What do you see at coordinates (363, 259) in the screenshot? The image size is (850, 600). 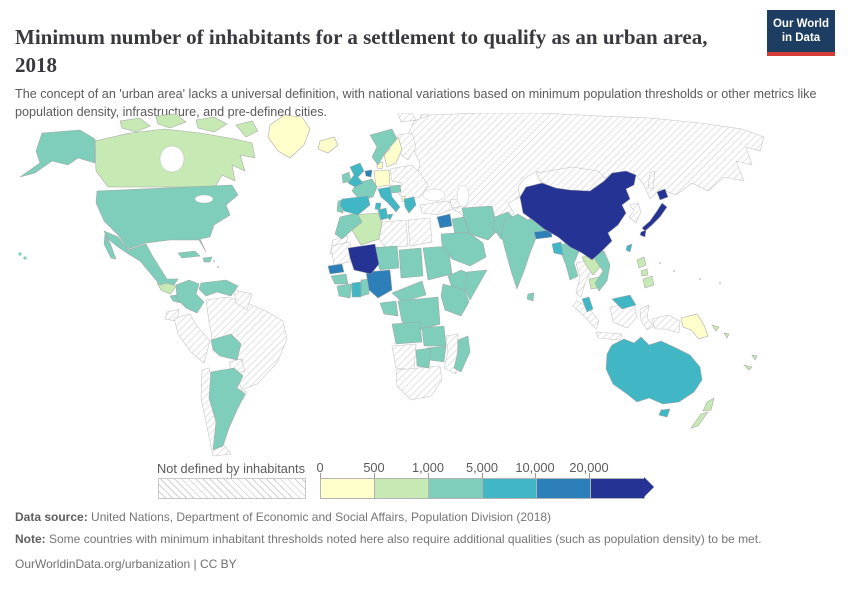 I see `region-mali` at bounding box center [363, 259].